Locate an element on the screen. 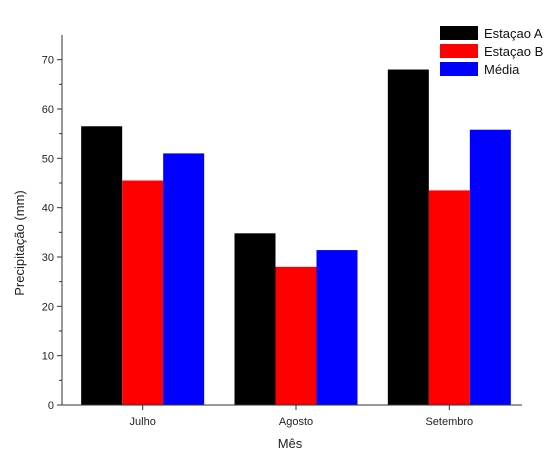 The image size is (556, 455). y-tick-label: 0 is located at coordinates (51, 406).